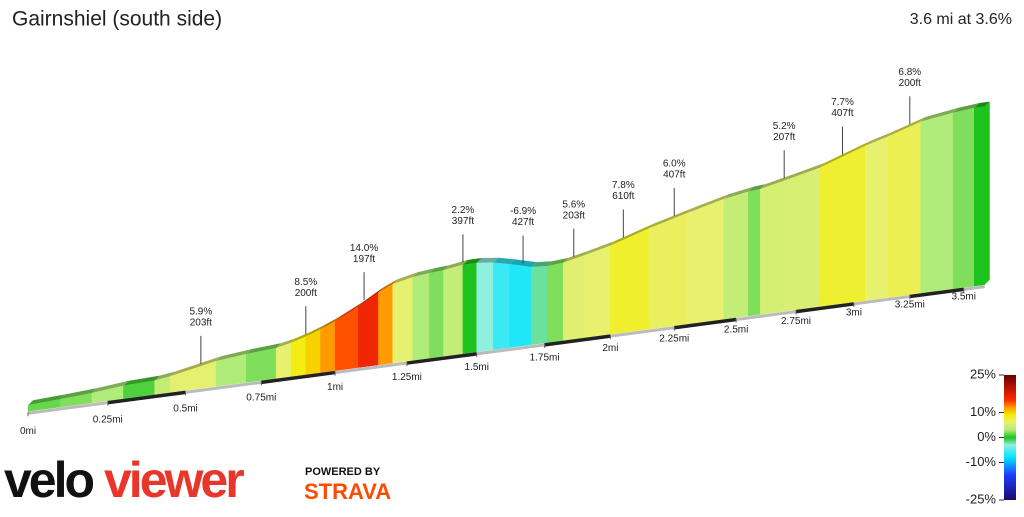 This screenshot has height=517, width=1024. Describe the element at coordinates (674, 339) in the screenshot. I see `x-tick-label: 2.25mi` at that location.